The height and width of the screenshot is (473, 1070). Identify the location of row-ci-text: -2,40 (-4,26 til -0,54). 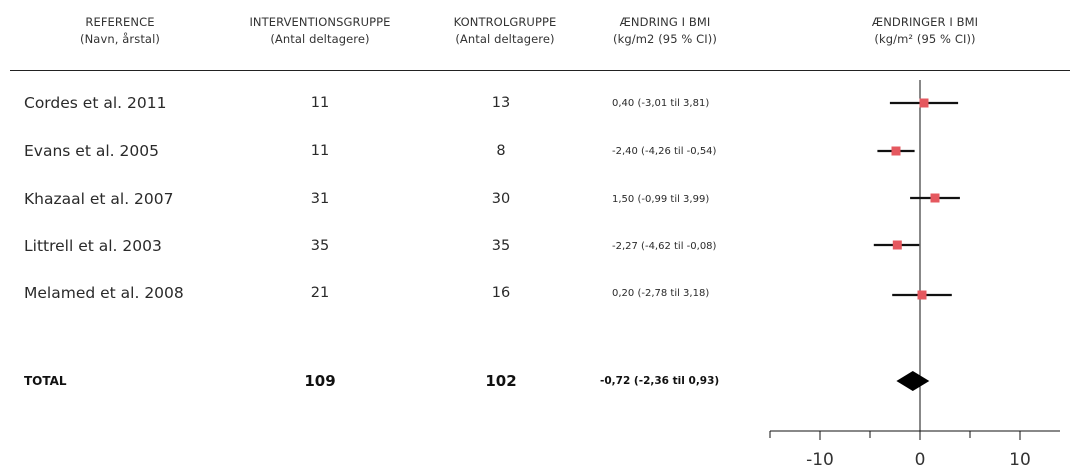
(664, 151).